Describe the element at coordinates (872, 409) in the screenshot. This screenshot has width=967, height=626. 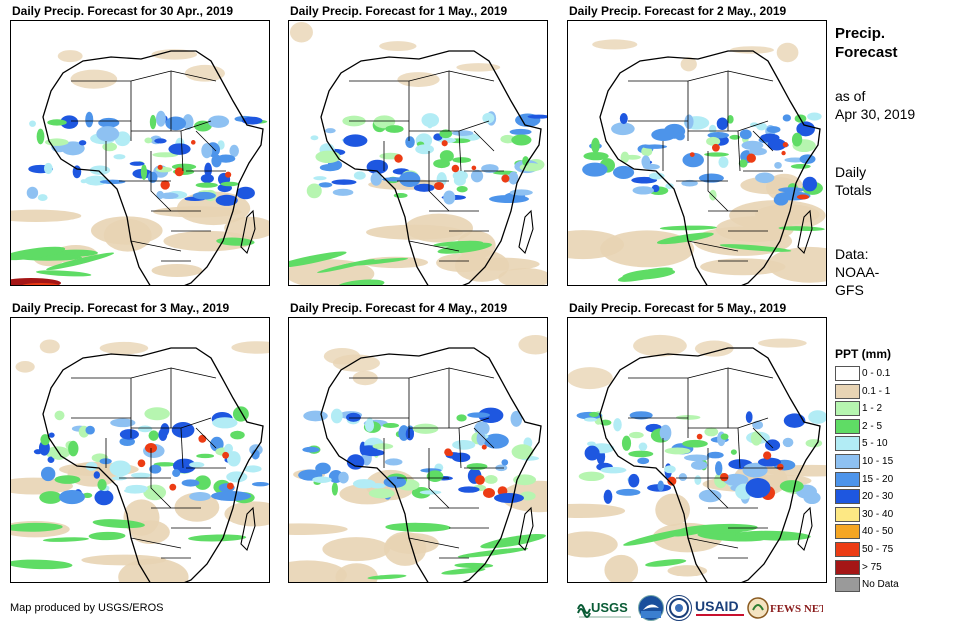
I see `legend-label: 1 - 2` at that location.